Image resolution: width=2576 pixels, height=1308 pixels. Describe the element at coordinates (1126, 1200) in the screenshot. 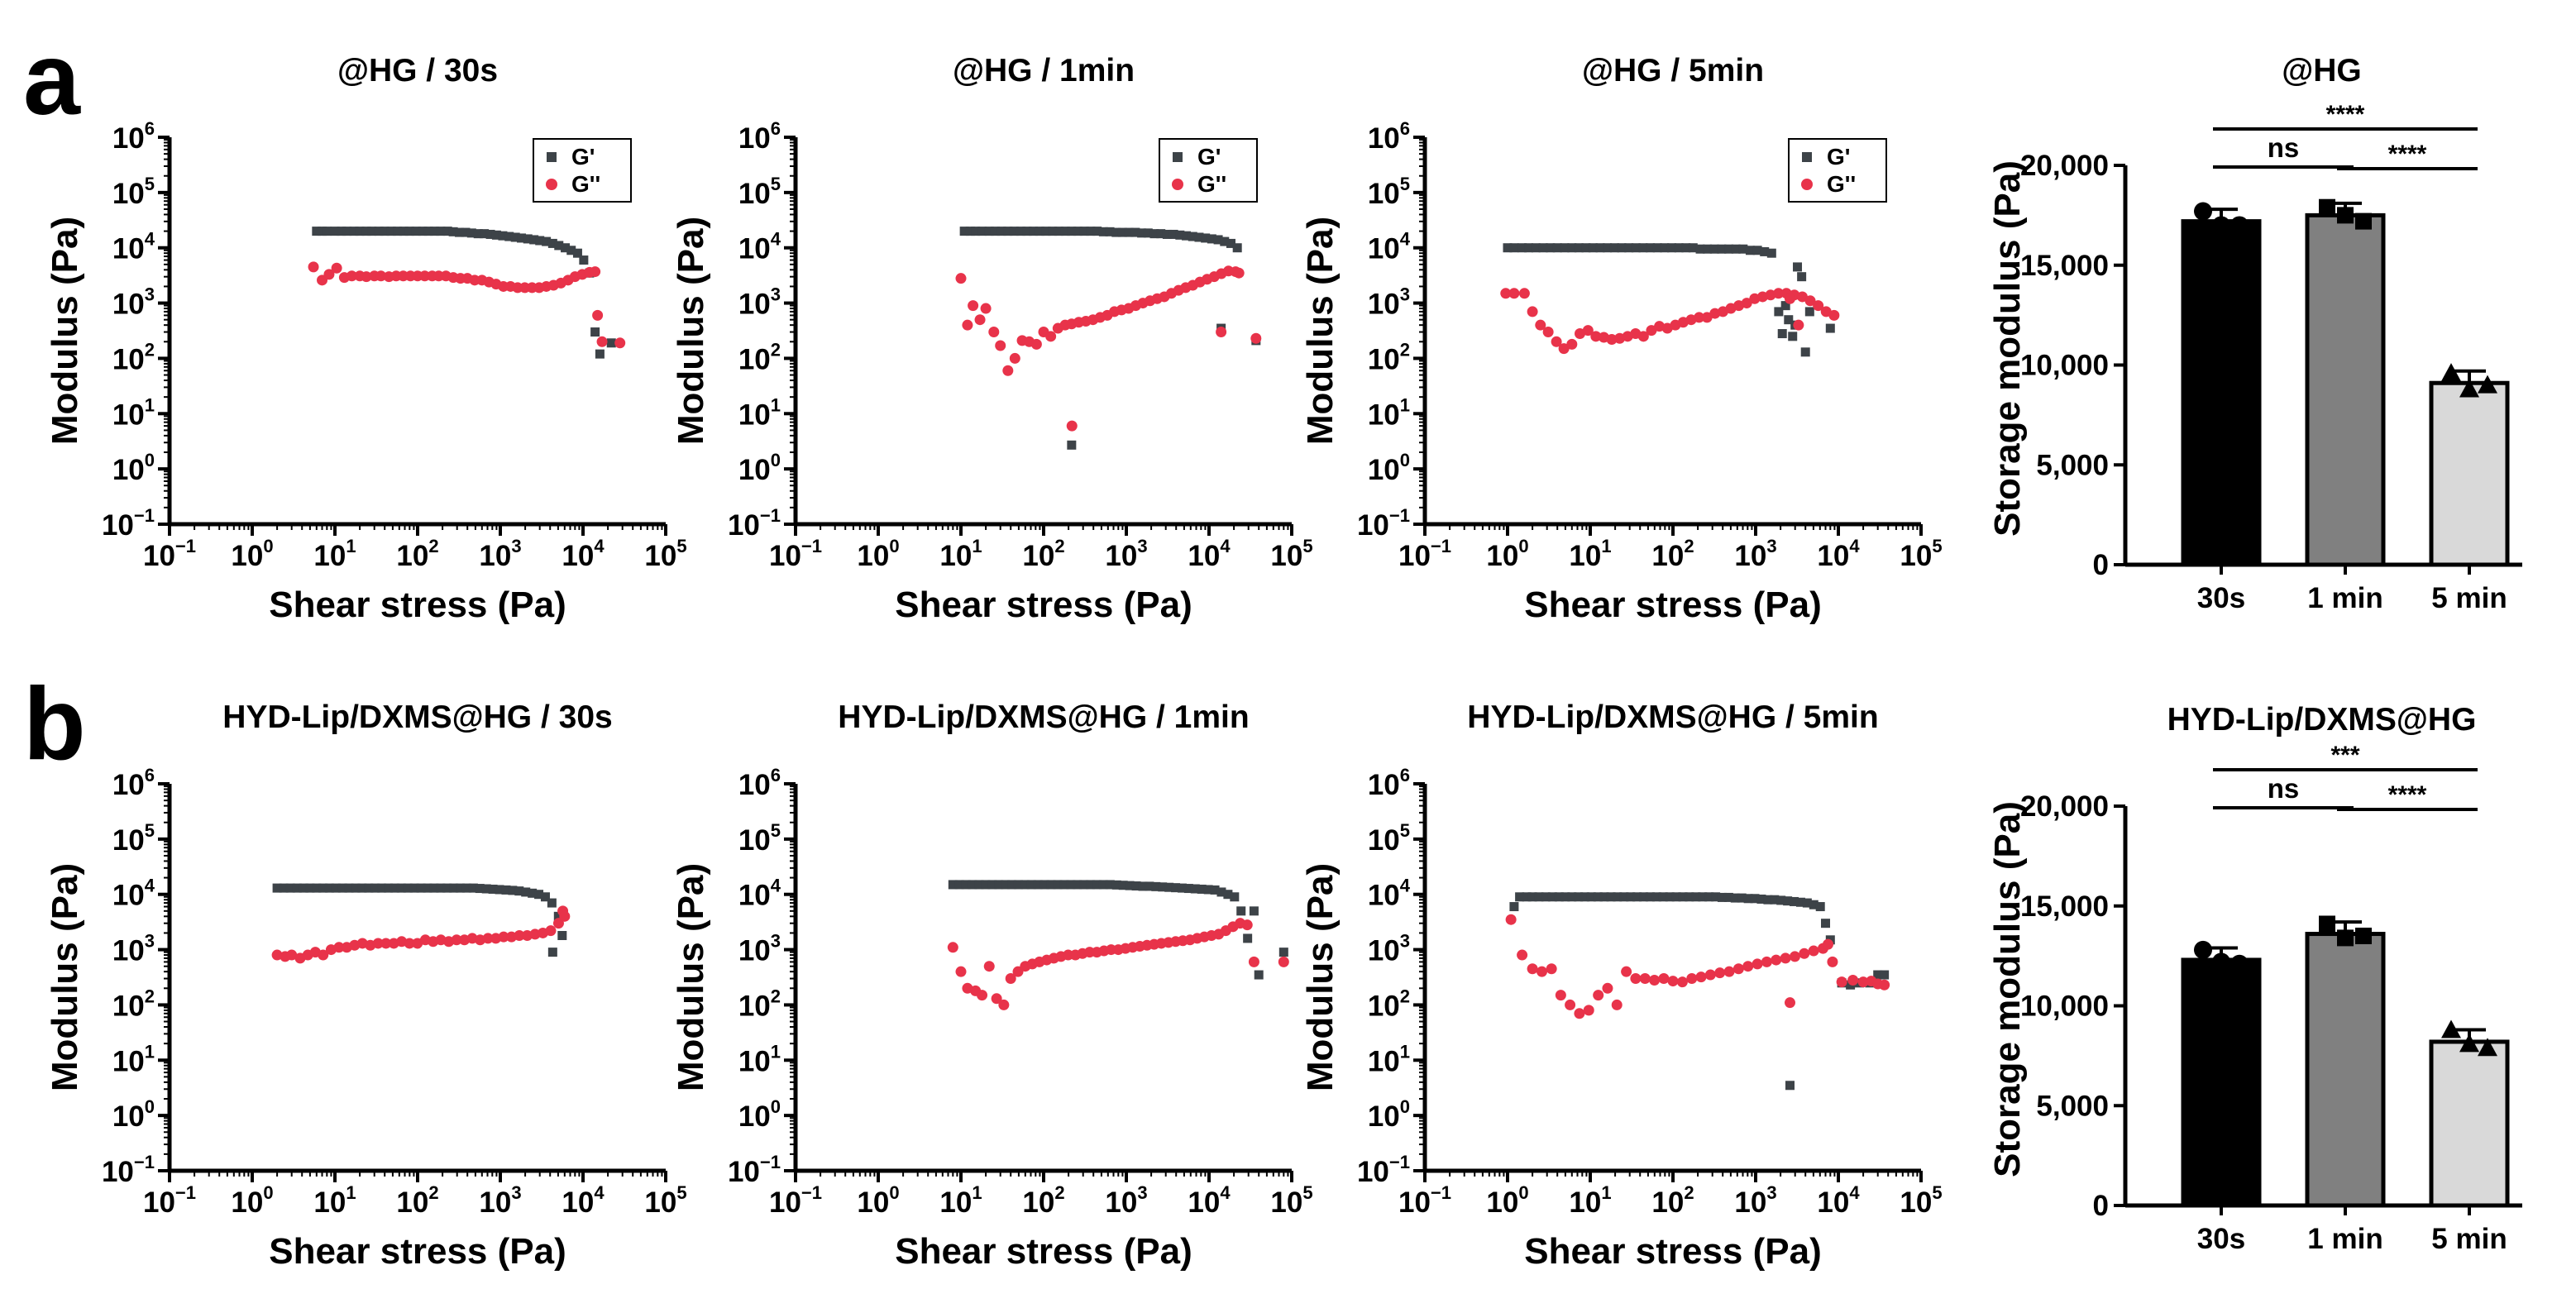

I see `x-tick-label: 10³` at that location.